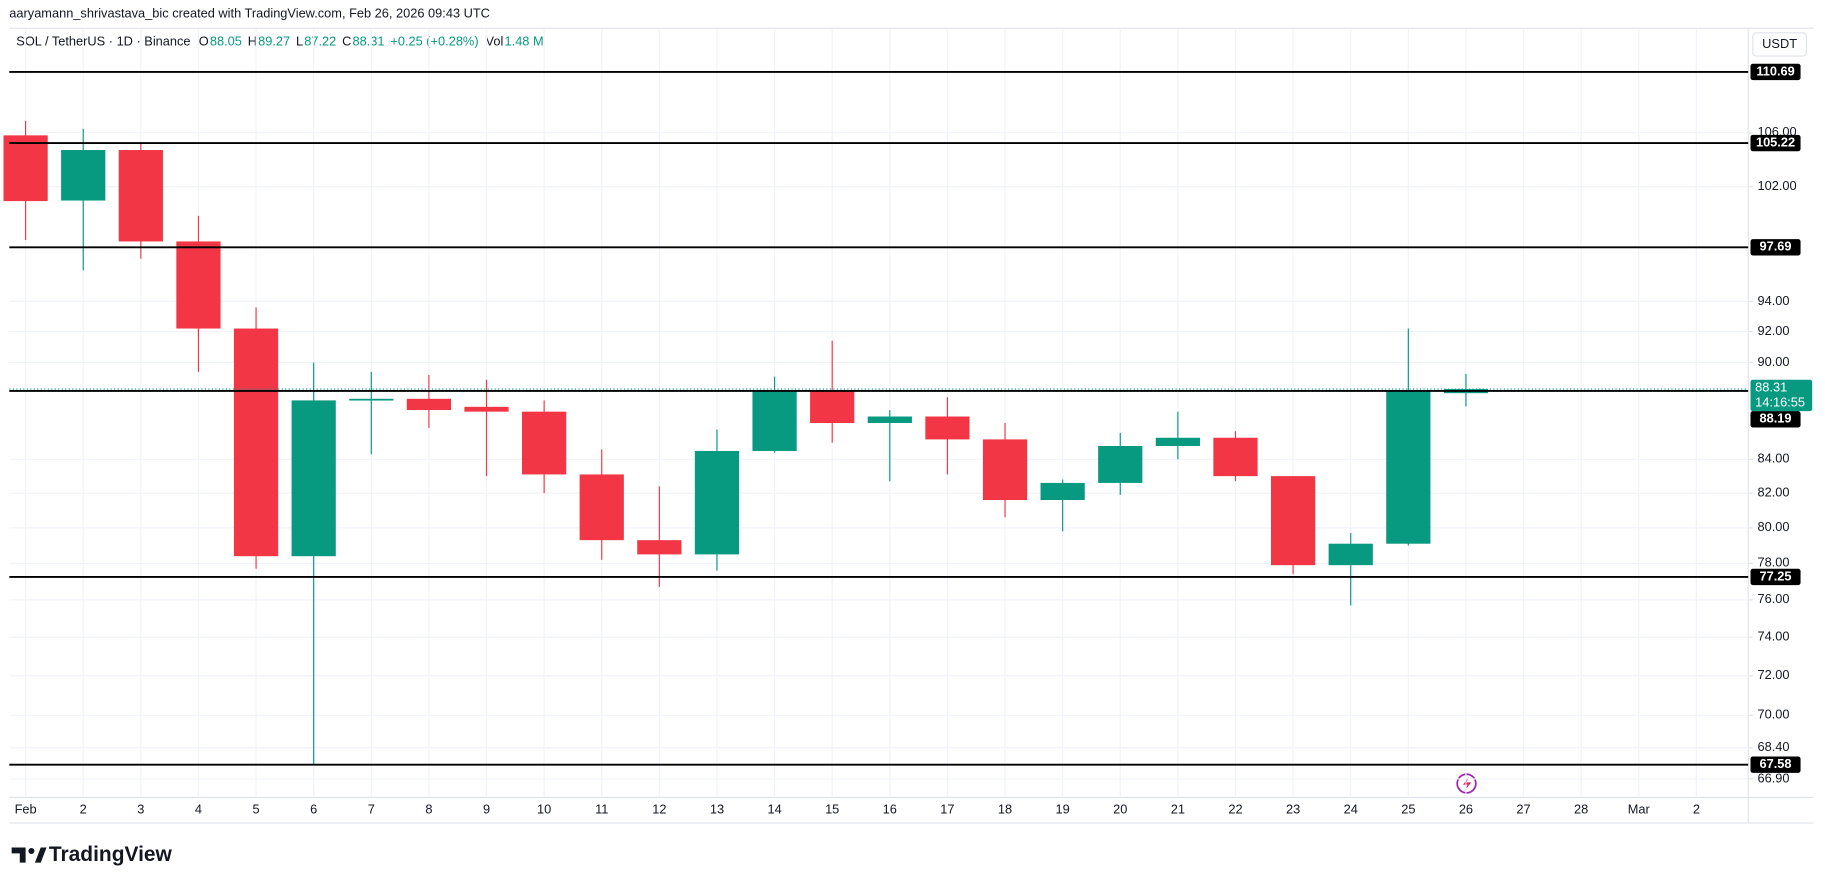 This screenshot has height=885, width=1825. I want to click on x-tick-label: 7, so click(371, 809).